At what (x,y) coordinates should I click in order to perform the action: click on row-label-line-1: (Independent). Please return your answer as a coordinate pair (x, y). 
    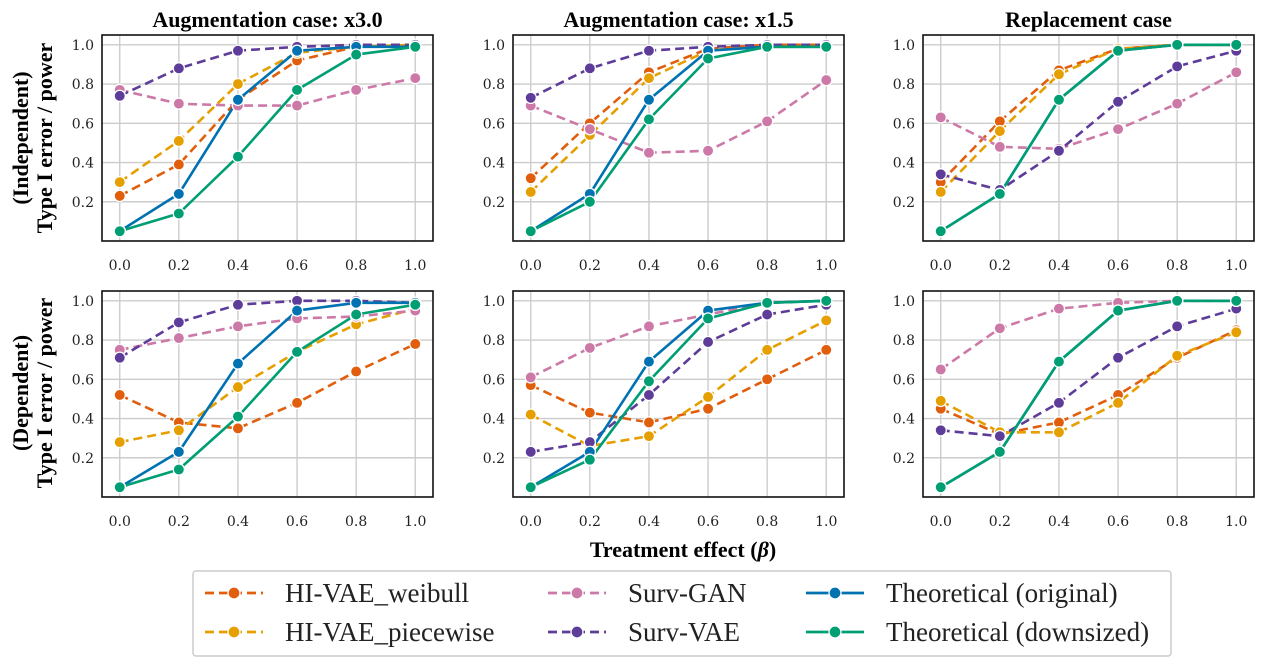
    Looking at the image, I should click on (20, 137).